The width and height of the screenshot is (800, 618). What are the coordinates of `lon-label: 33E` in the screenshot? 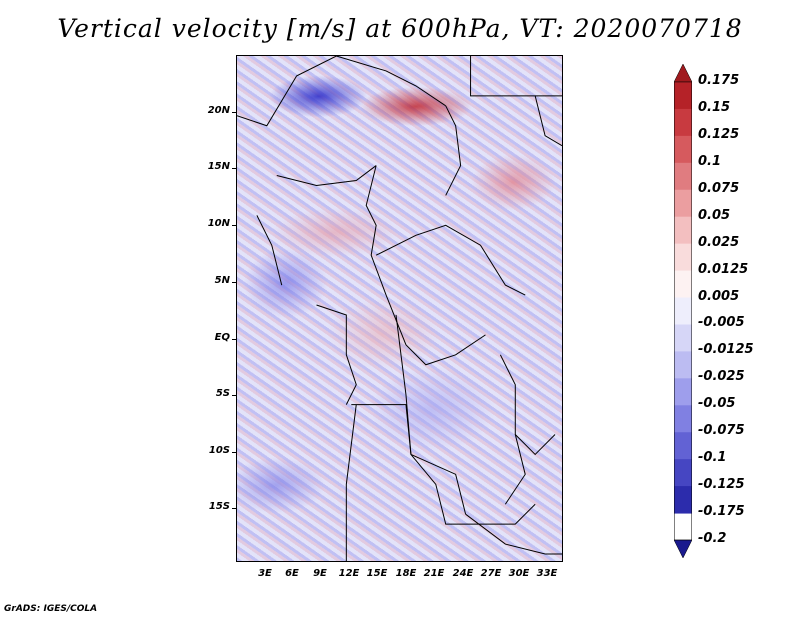 It's located at (547, 573).